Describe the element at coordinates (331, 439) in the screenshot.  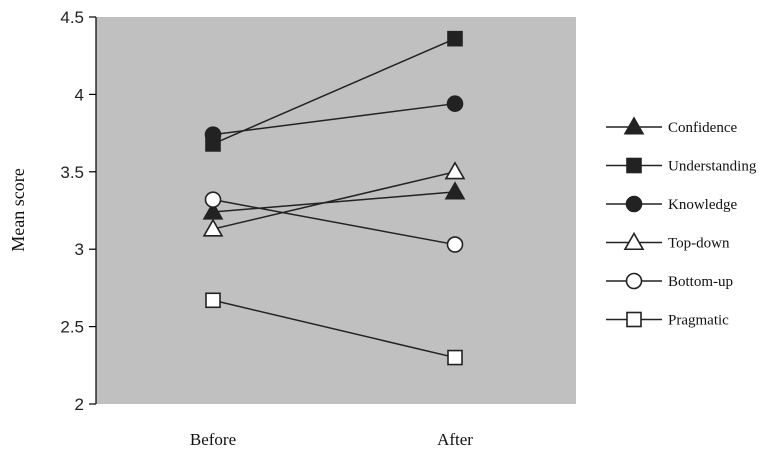
I see `x-axis-labels: Before After` at that location.